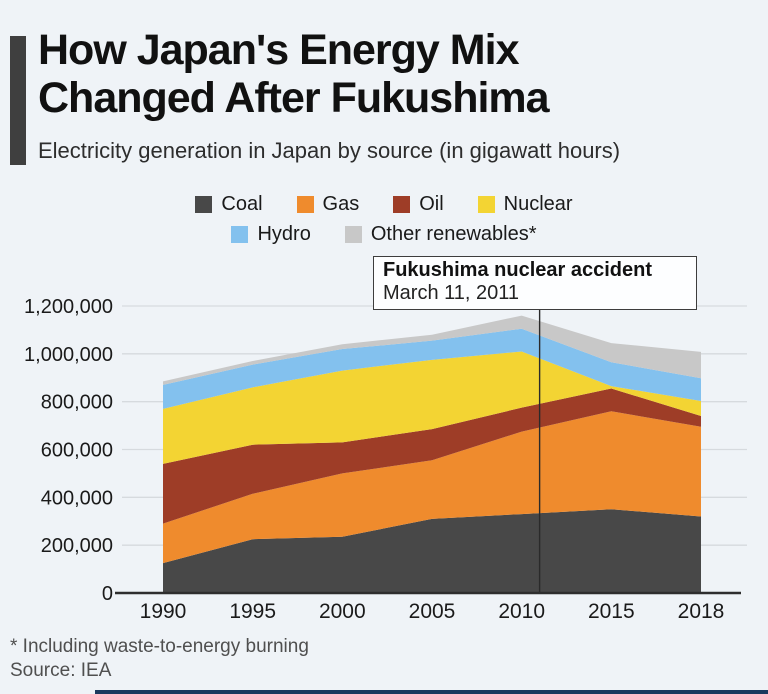  I want to click on legend-item-nuclear: Nuclear, so click(525, 204).